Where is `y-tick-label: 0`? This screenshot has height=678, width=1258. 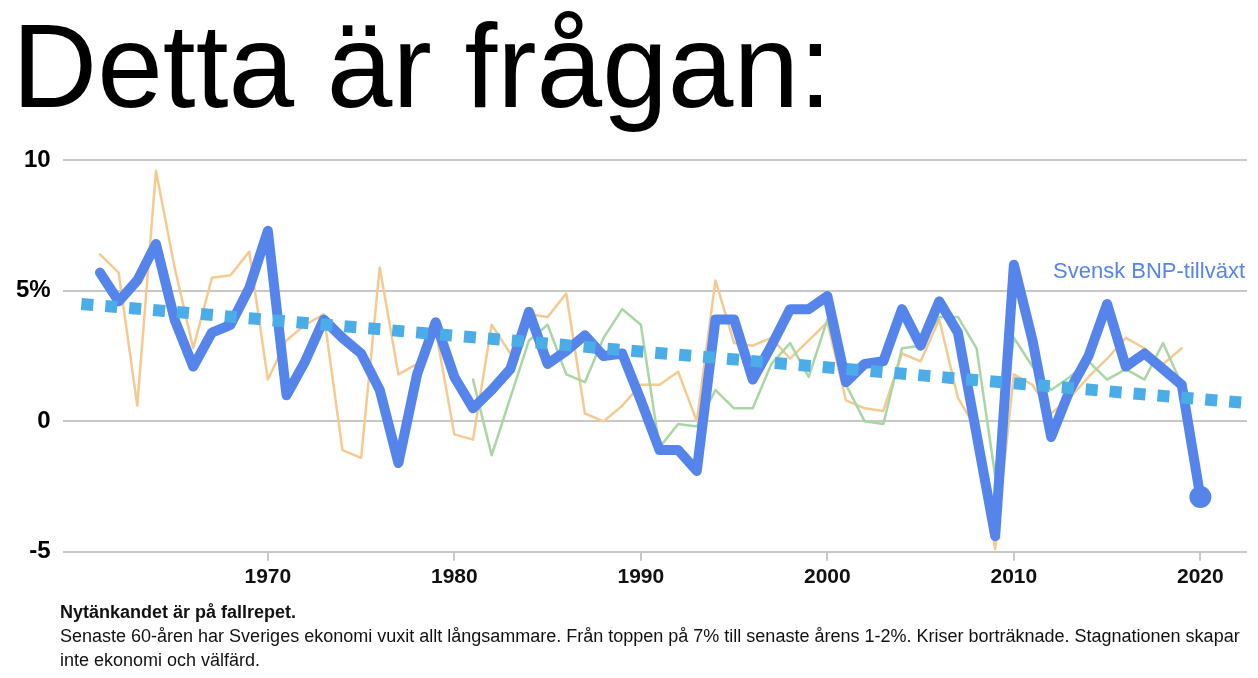 y-tick-label: 0 is located at coordinates (44, 419).